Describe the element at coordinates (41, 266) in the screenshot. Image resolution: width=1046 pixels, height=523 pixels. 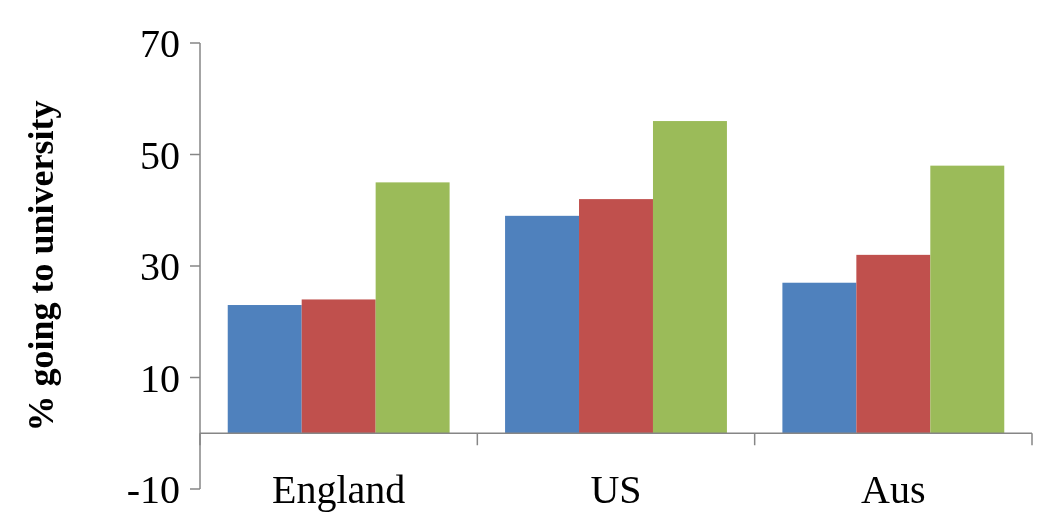
I see `y-axis-title: % going to university` at that location.